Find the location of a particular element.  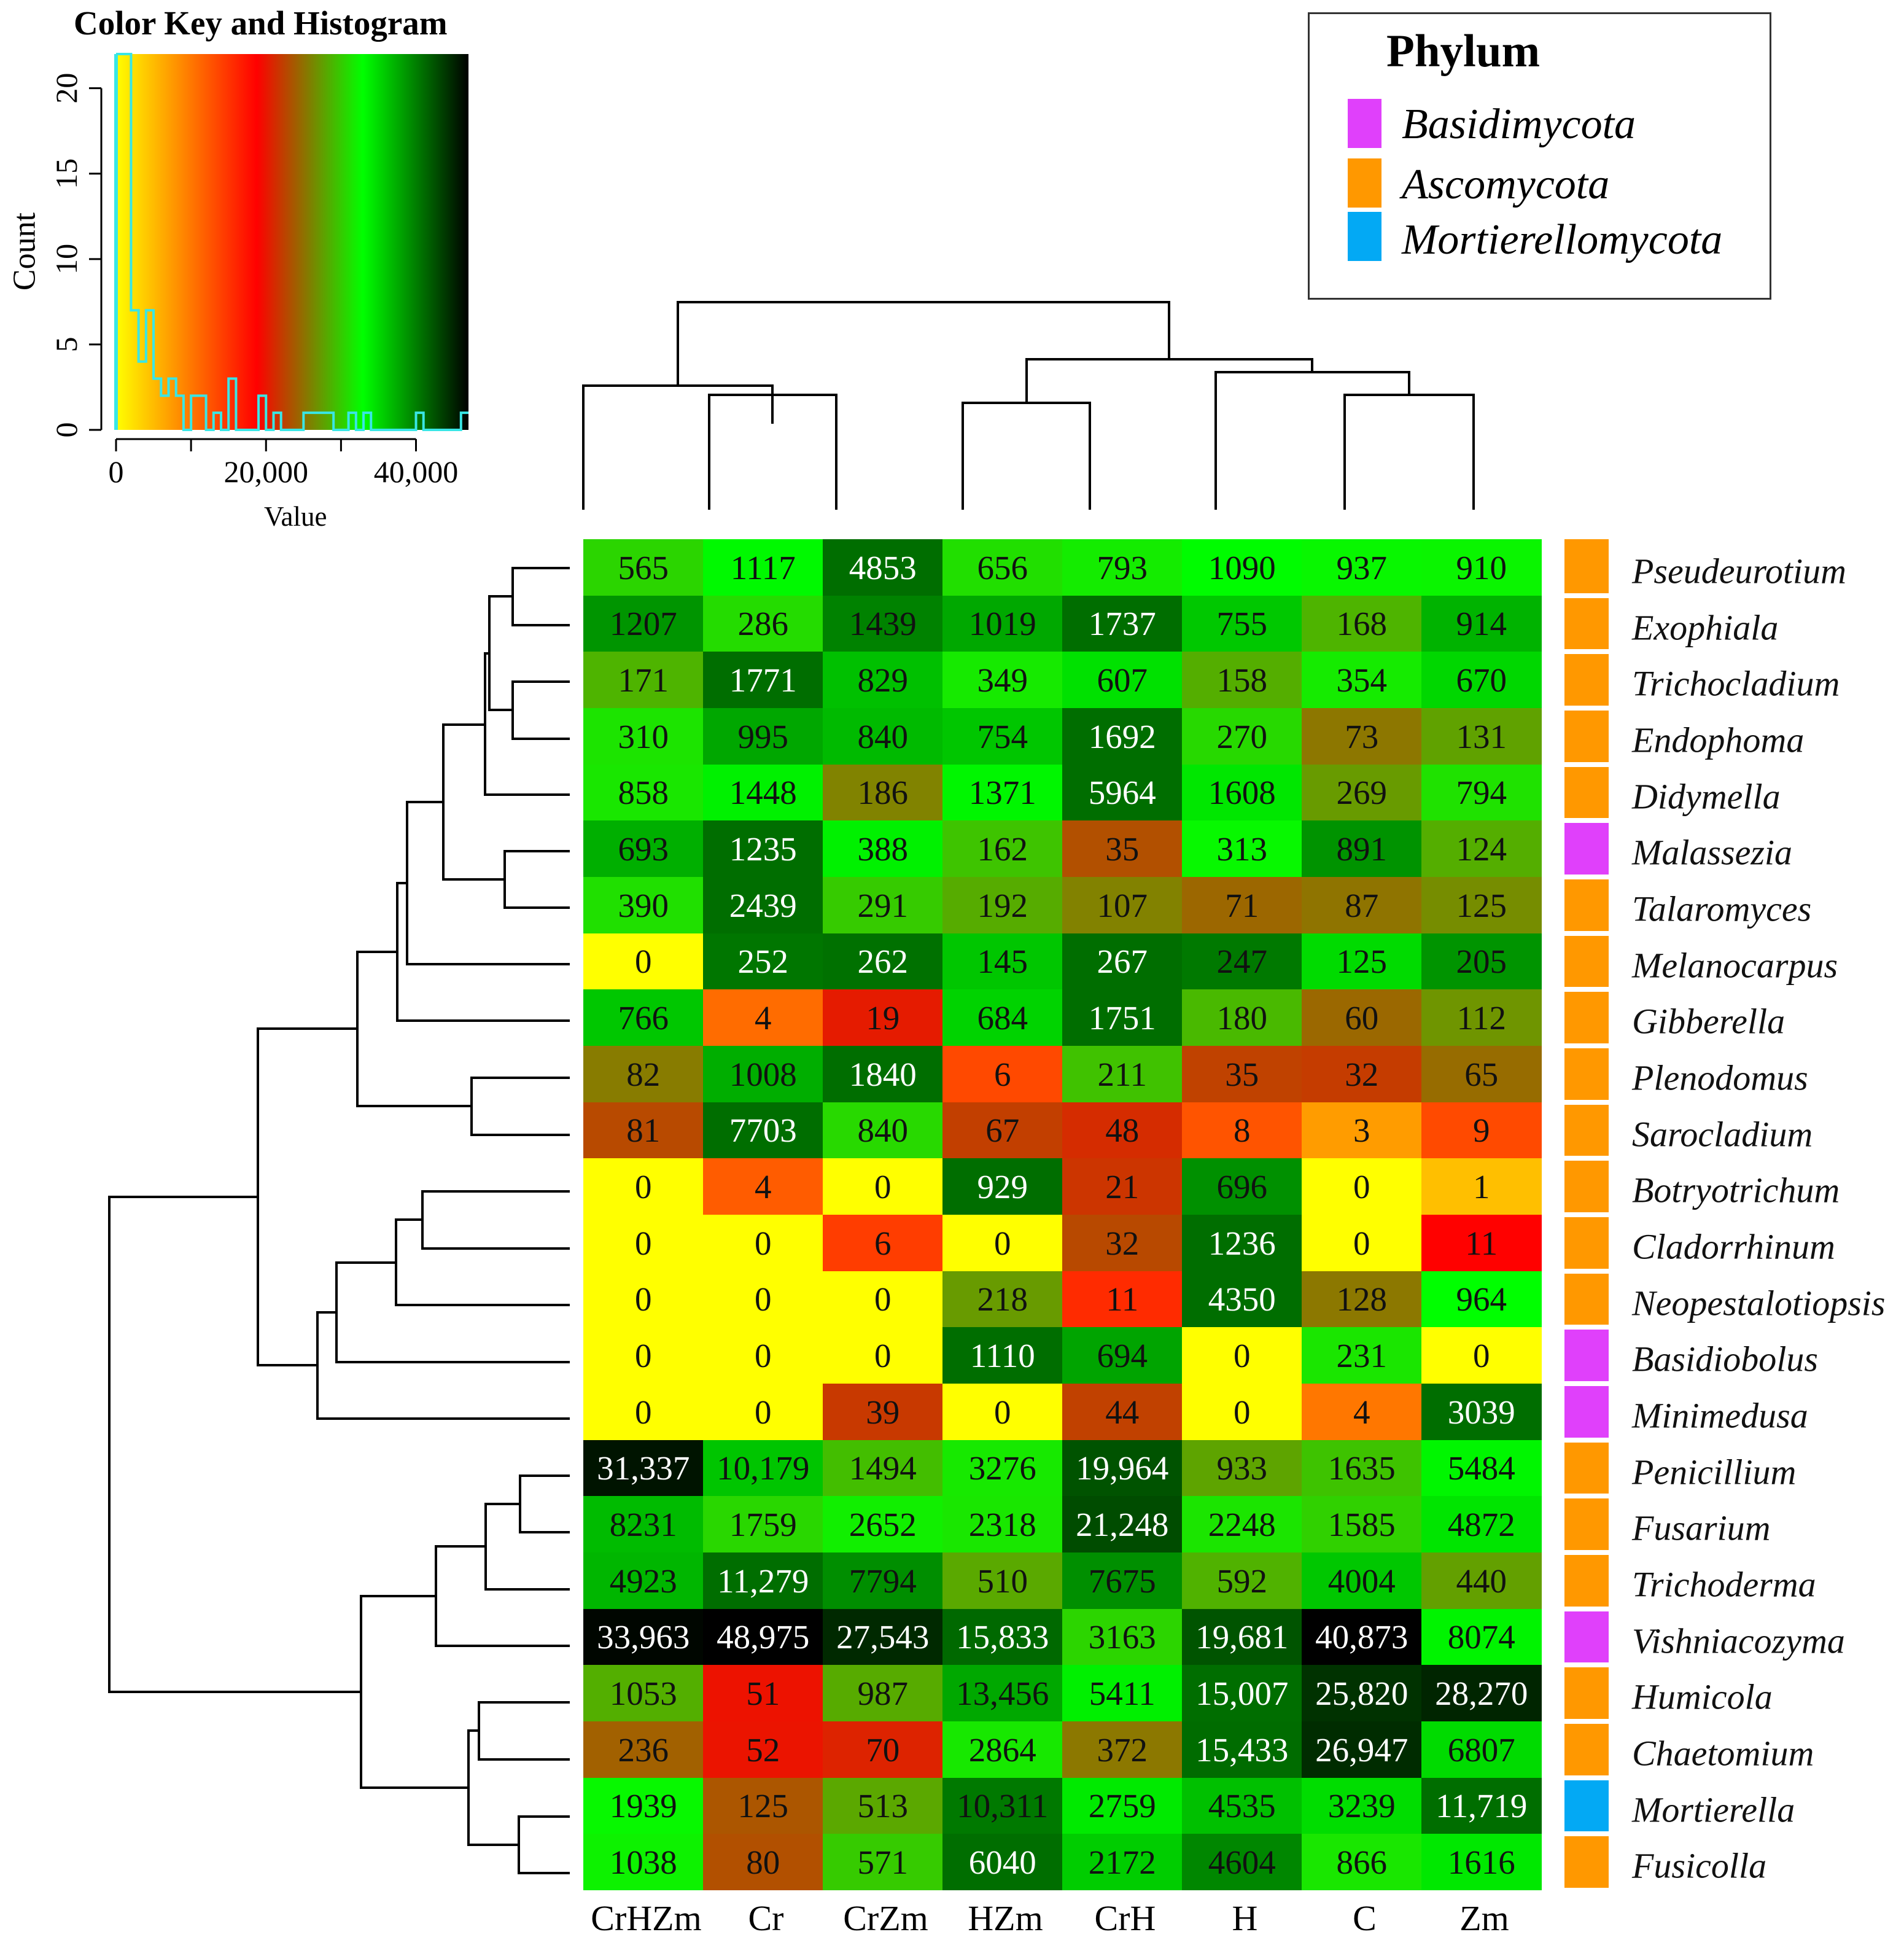

row-label: Vishniacozyma is located at coordinates (1738, 1641).